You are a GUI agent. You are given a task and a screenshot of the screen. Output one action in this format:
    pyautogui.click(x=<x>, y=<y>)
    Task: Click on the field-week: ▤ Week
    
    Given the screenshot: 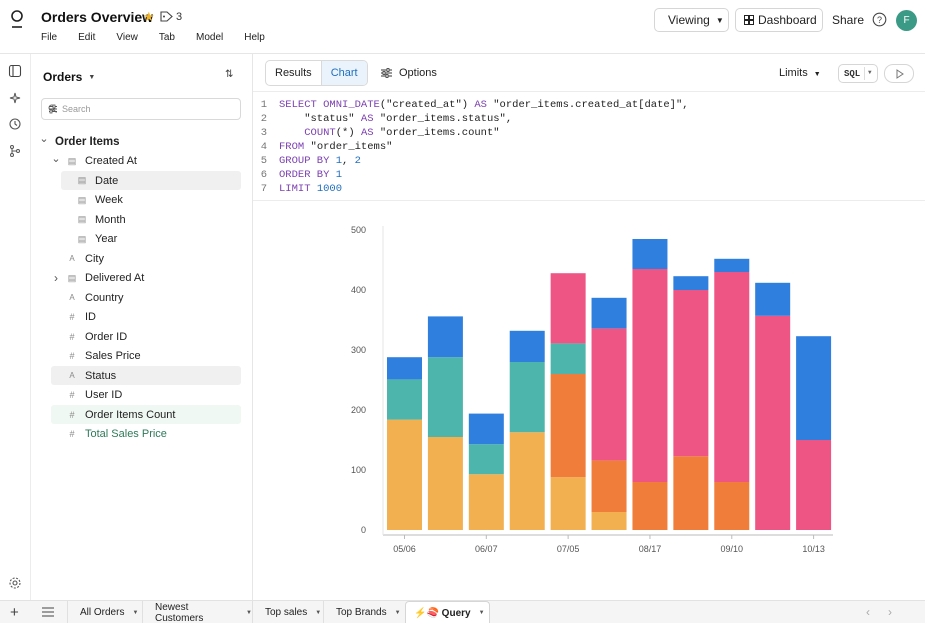 What is the action you would take?
    pyautogui.click(x=151, y=200)
    